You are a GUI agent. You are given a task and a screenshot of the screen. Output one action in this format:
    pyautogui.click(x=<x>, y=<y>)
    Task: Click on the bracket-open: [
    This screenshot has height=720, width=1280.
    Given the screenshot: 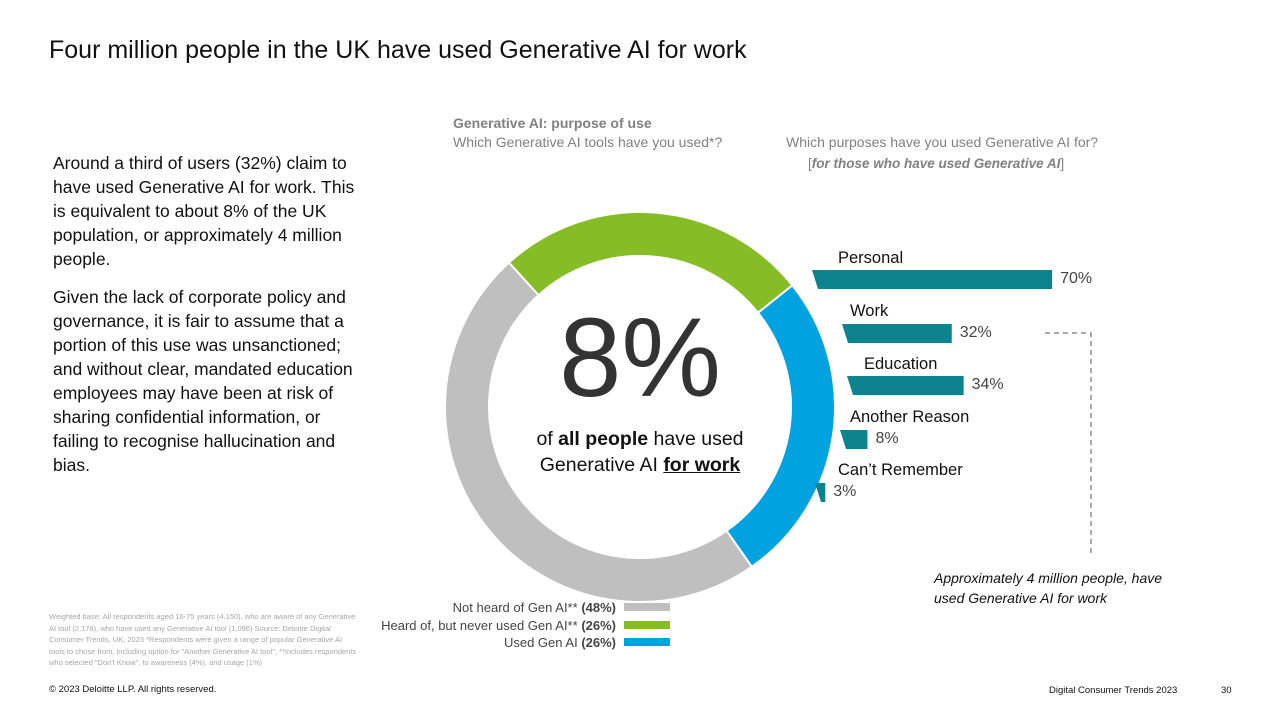 What is the action you would take?
    pyautogui.click(x=810, y=163)
    